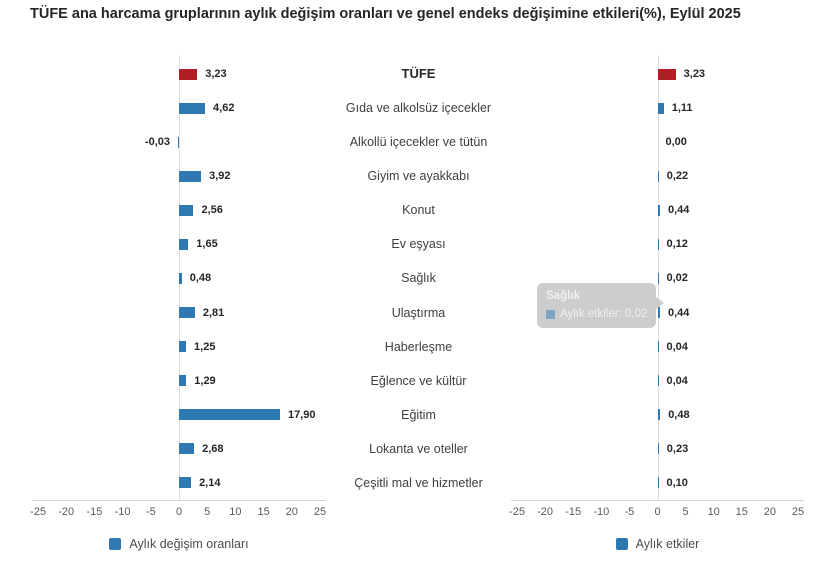 This screenshot has width=818, height=577. I want to click on right-plot-row-3: 0,22, so click(657, 176).